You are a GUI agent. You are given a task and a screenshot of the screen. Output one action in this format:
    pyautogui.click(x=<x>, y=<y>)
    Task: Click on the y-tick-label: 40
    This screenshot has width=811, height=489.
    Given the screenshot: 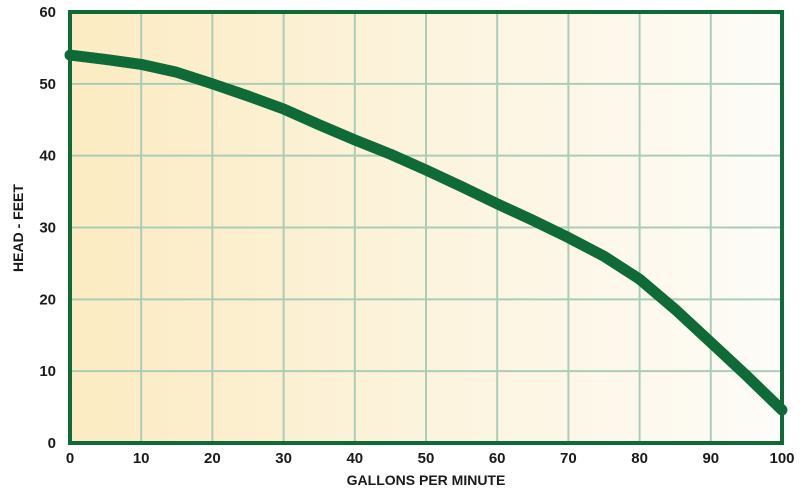 What is the action you would take?
    pyautogui.click(x=47, y=156)
    